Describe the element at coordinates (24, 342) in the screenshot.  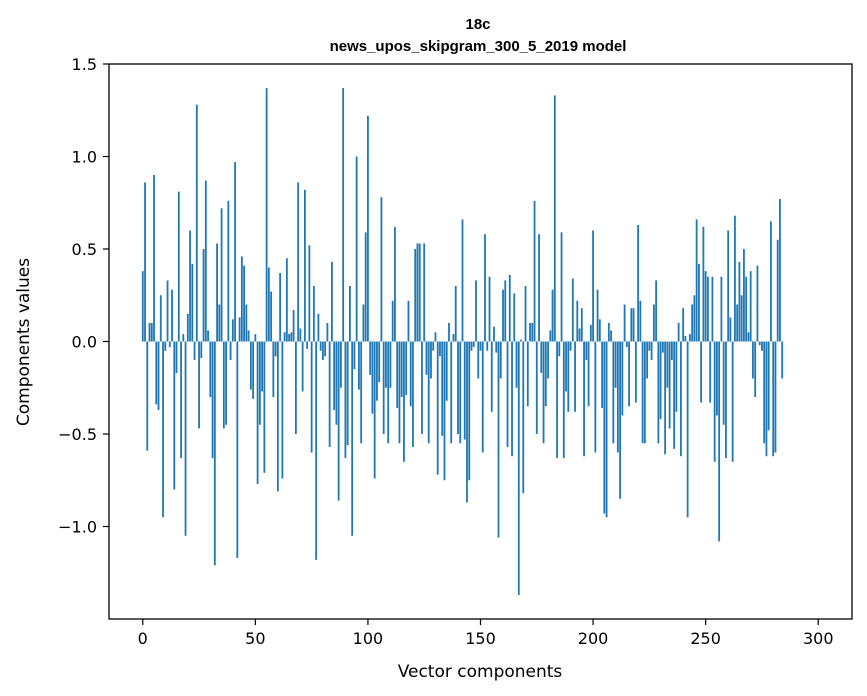
I see `y-axis-label: Components values` at that location.